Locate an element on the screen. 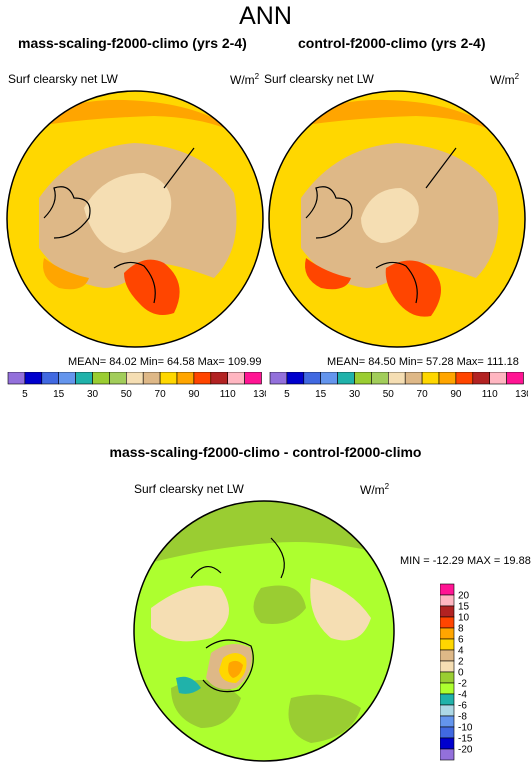 The image size is (531, 770). right-units-label: W/m2 is located at coordinates (505, 79).